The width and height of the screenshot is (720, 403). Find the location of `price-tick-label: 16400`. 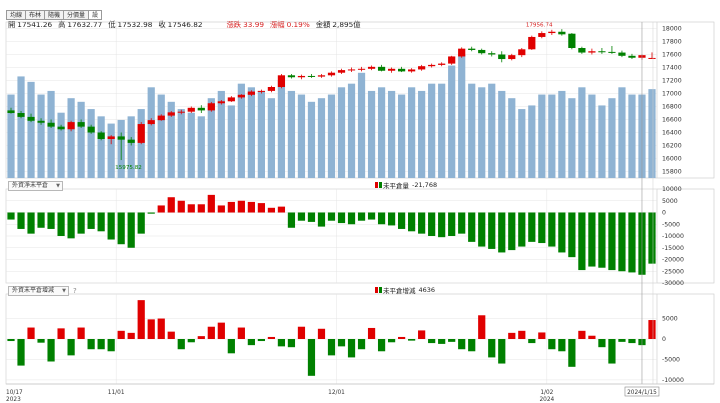

price-tick-label: 16400 is located at coordinates (672, 133).